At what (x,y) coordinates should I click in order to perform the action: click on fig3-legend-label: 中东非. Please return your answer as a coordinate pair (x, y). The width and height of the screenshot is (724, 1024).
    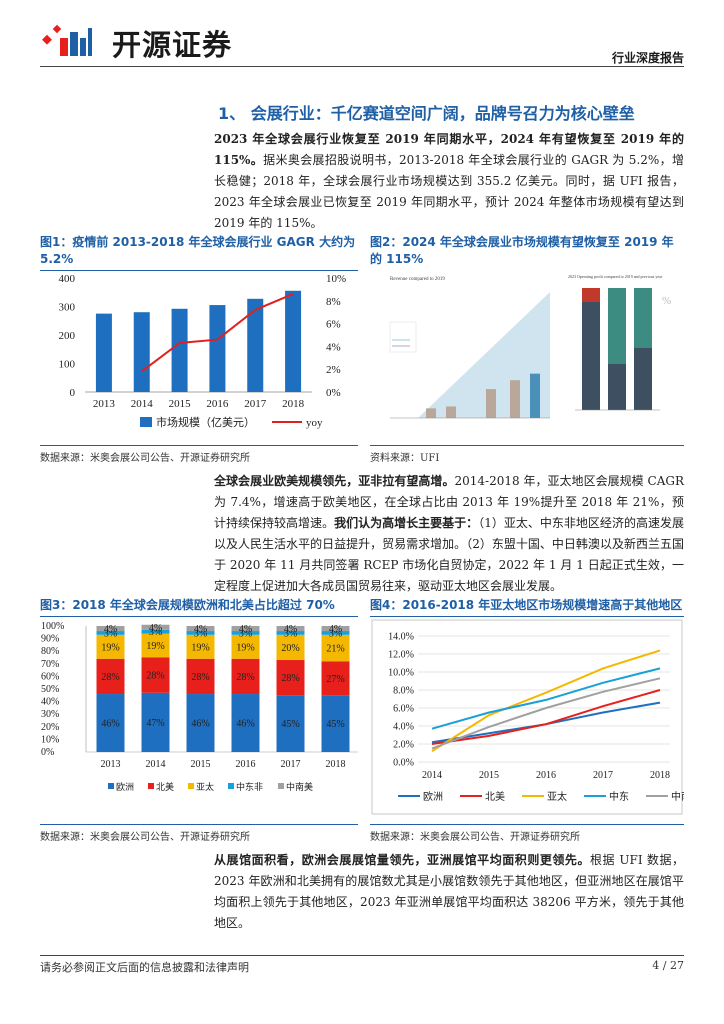
    Looking at the image, I should click on (249, 786).